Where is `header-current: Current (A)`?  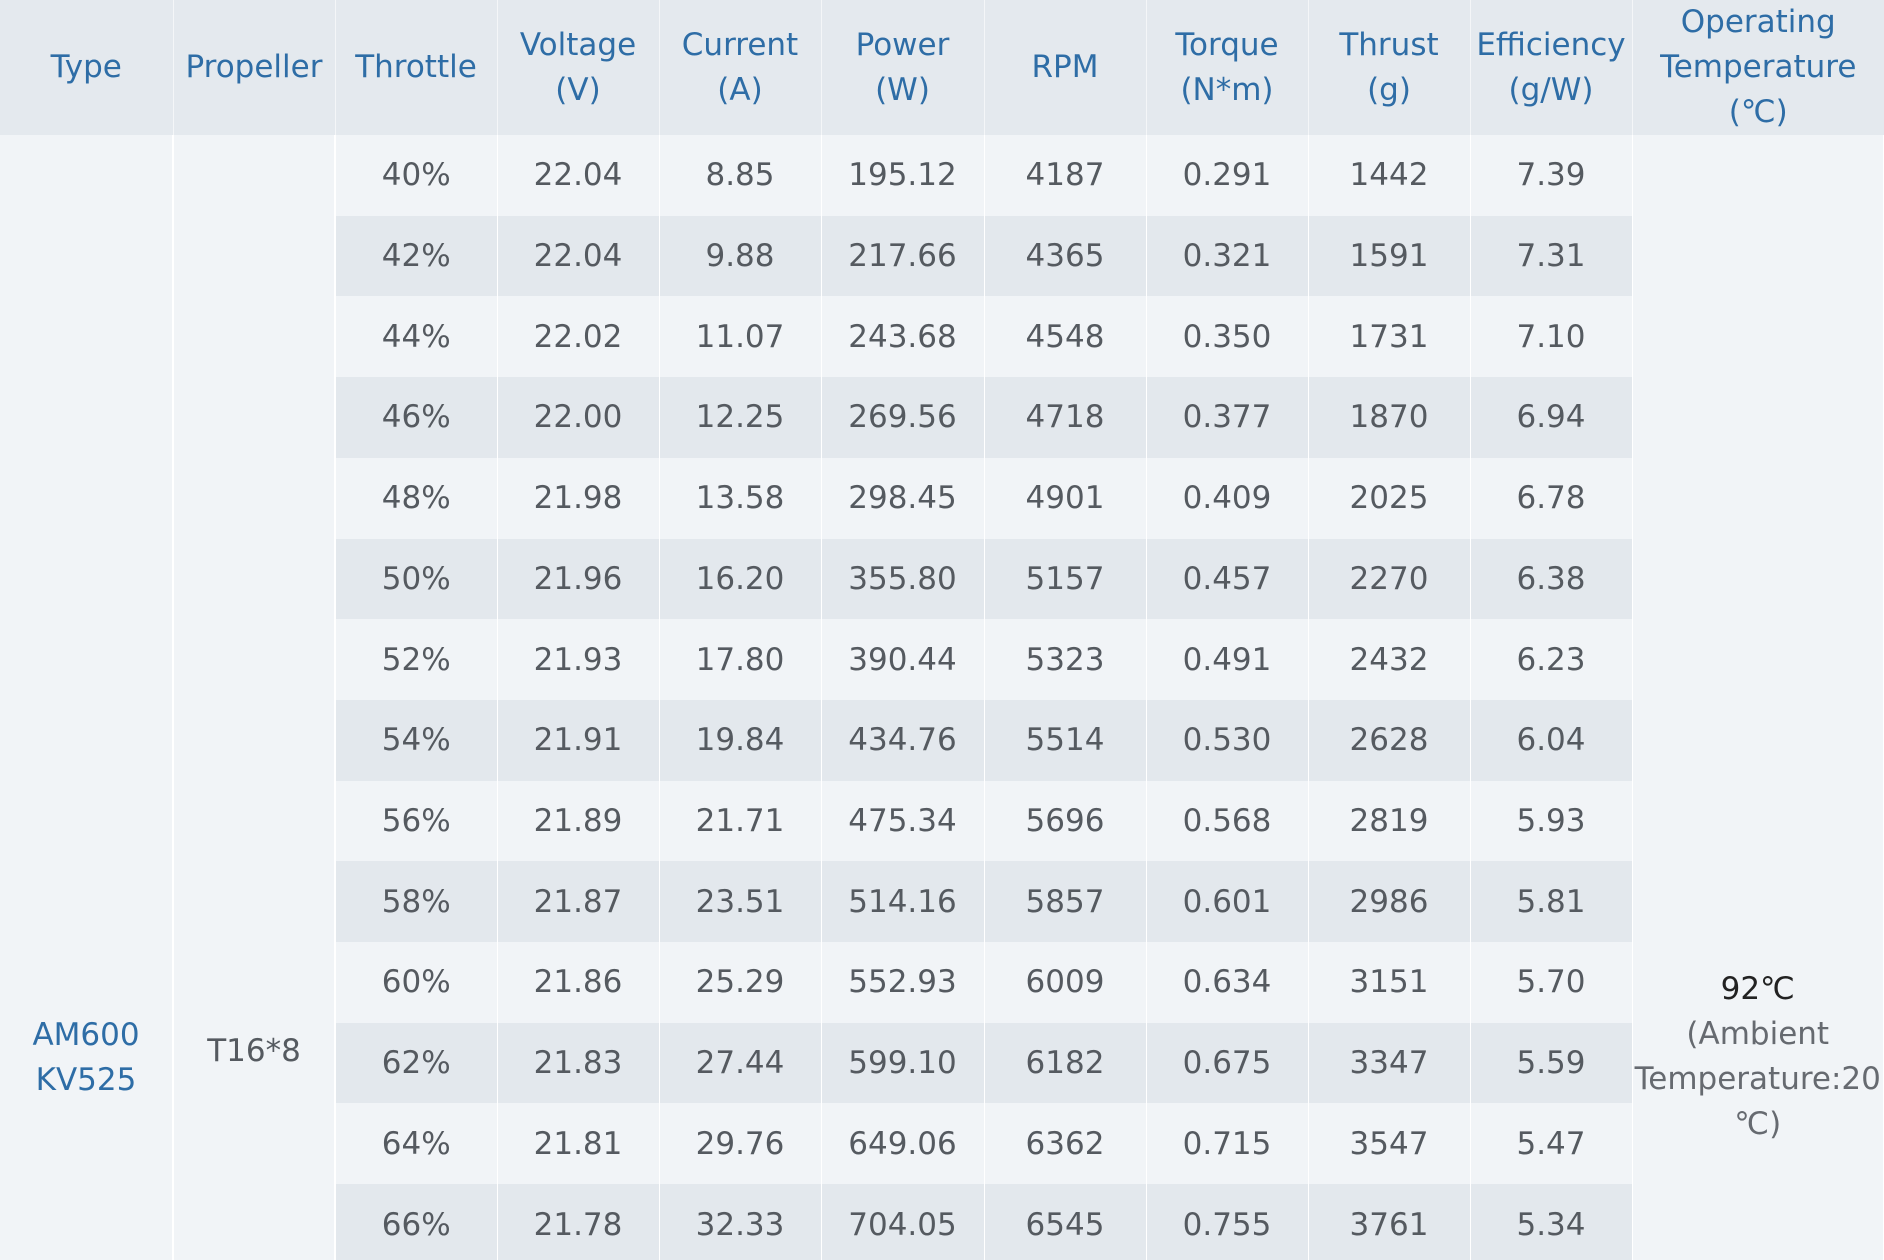 header-current: Current (A) is located at coordinates (740, 67).